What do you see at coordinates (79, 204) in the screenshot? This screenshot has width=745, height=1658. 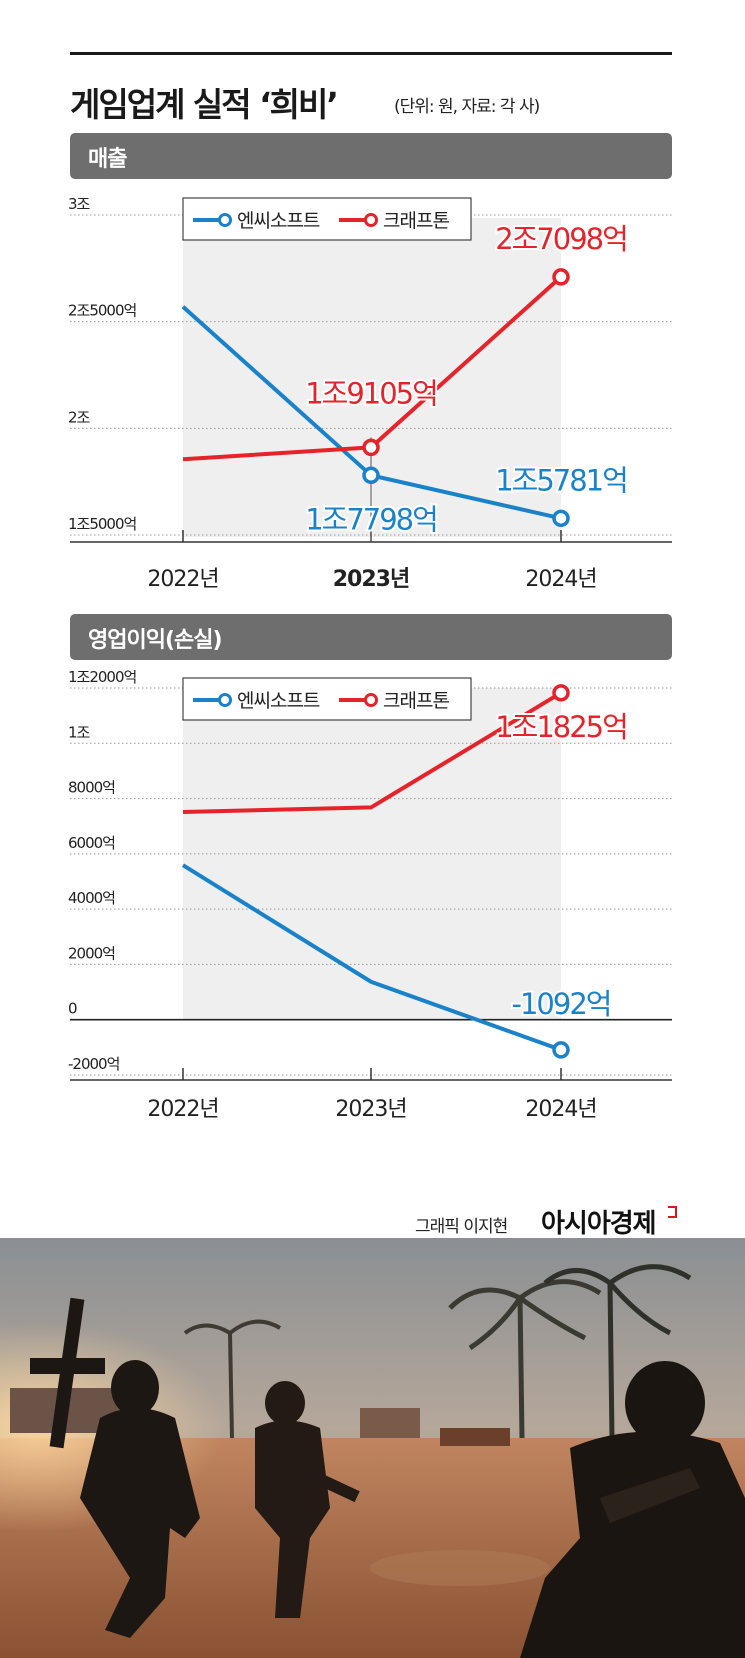 I see `y-tick-label: 3조` at bounding box center [79, 204].